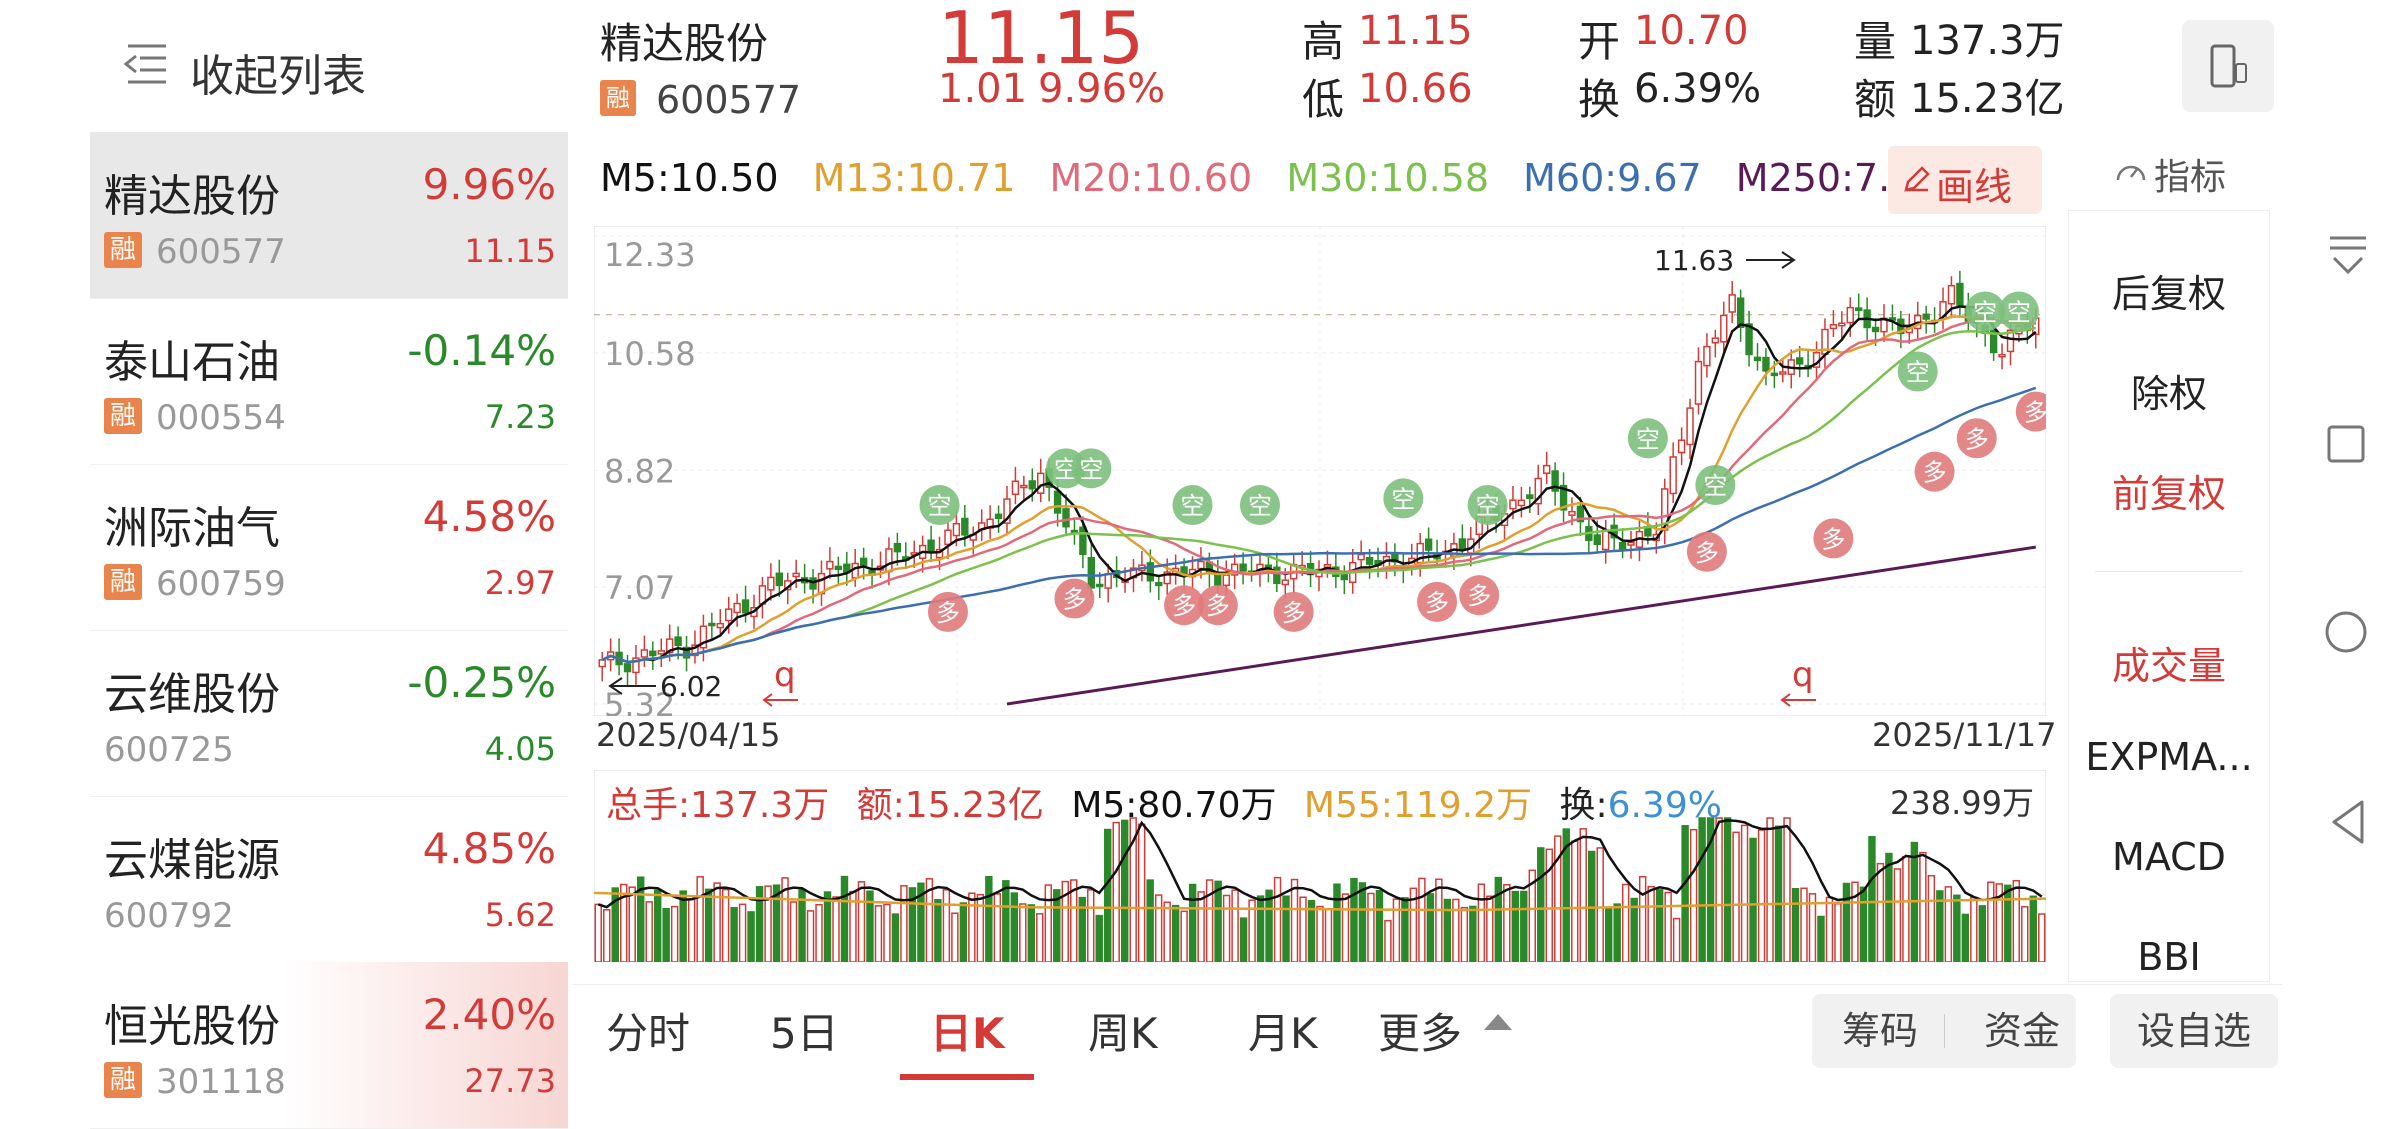 Image resolution: width=2400 pixels, height=1129 pixels. What do you see at coordinates (510, 1081) in the screenshot?
I see `stock-list-price: 27.73` at bounding box center [510, 1081].